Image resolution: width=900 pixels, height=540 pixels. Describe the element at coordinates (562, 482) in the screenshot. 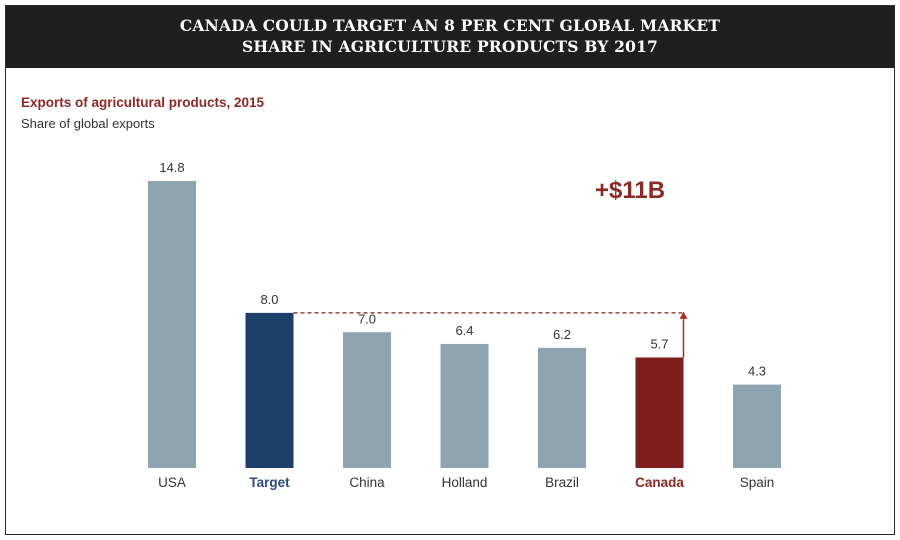

I see `category-label-brazil: Brazil` at that location.